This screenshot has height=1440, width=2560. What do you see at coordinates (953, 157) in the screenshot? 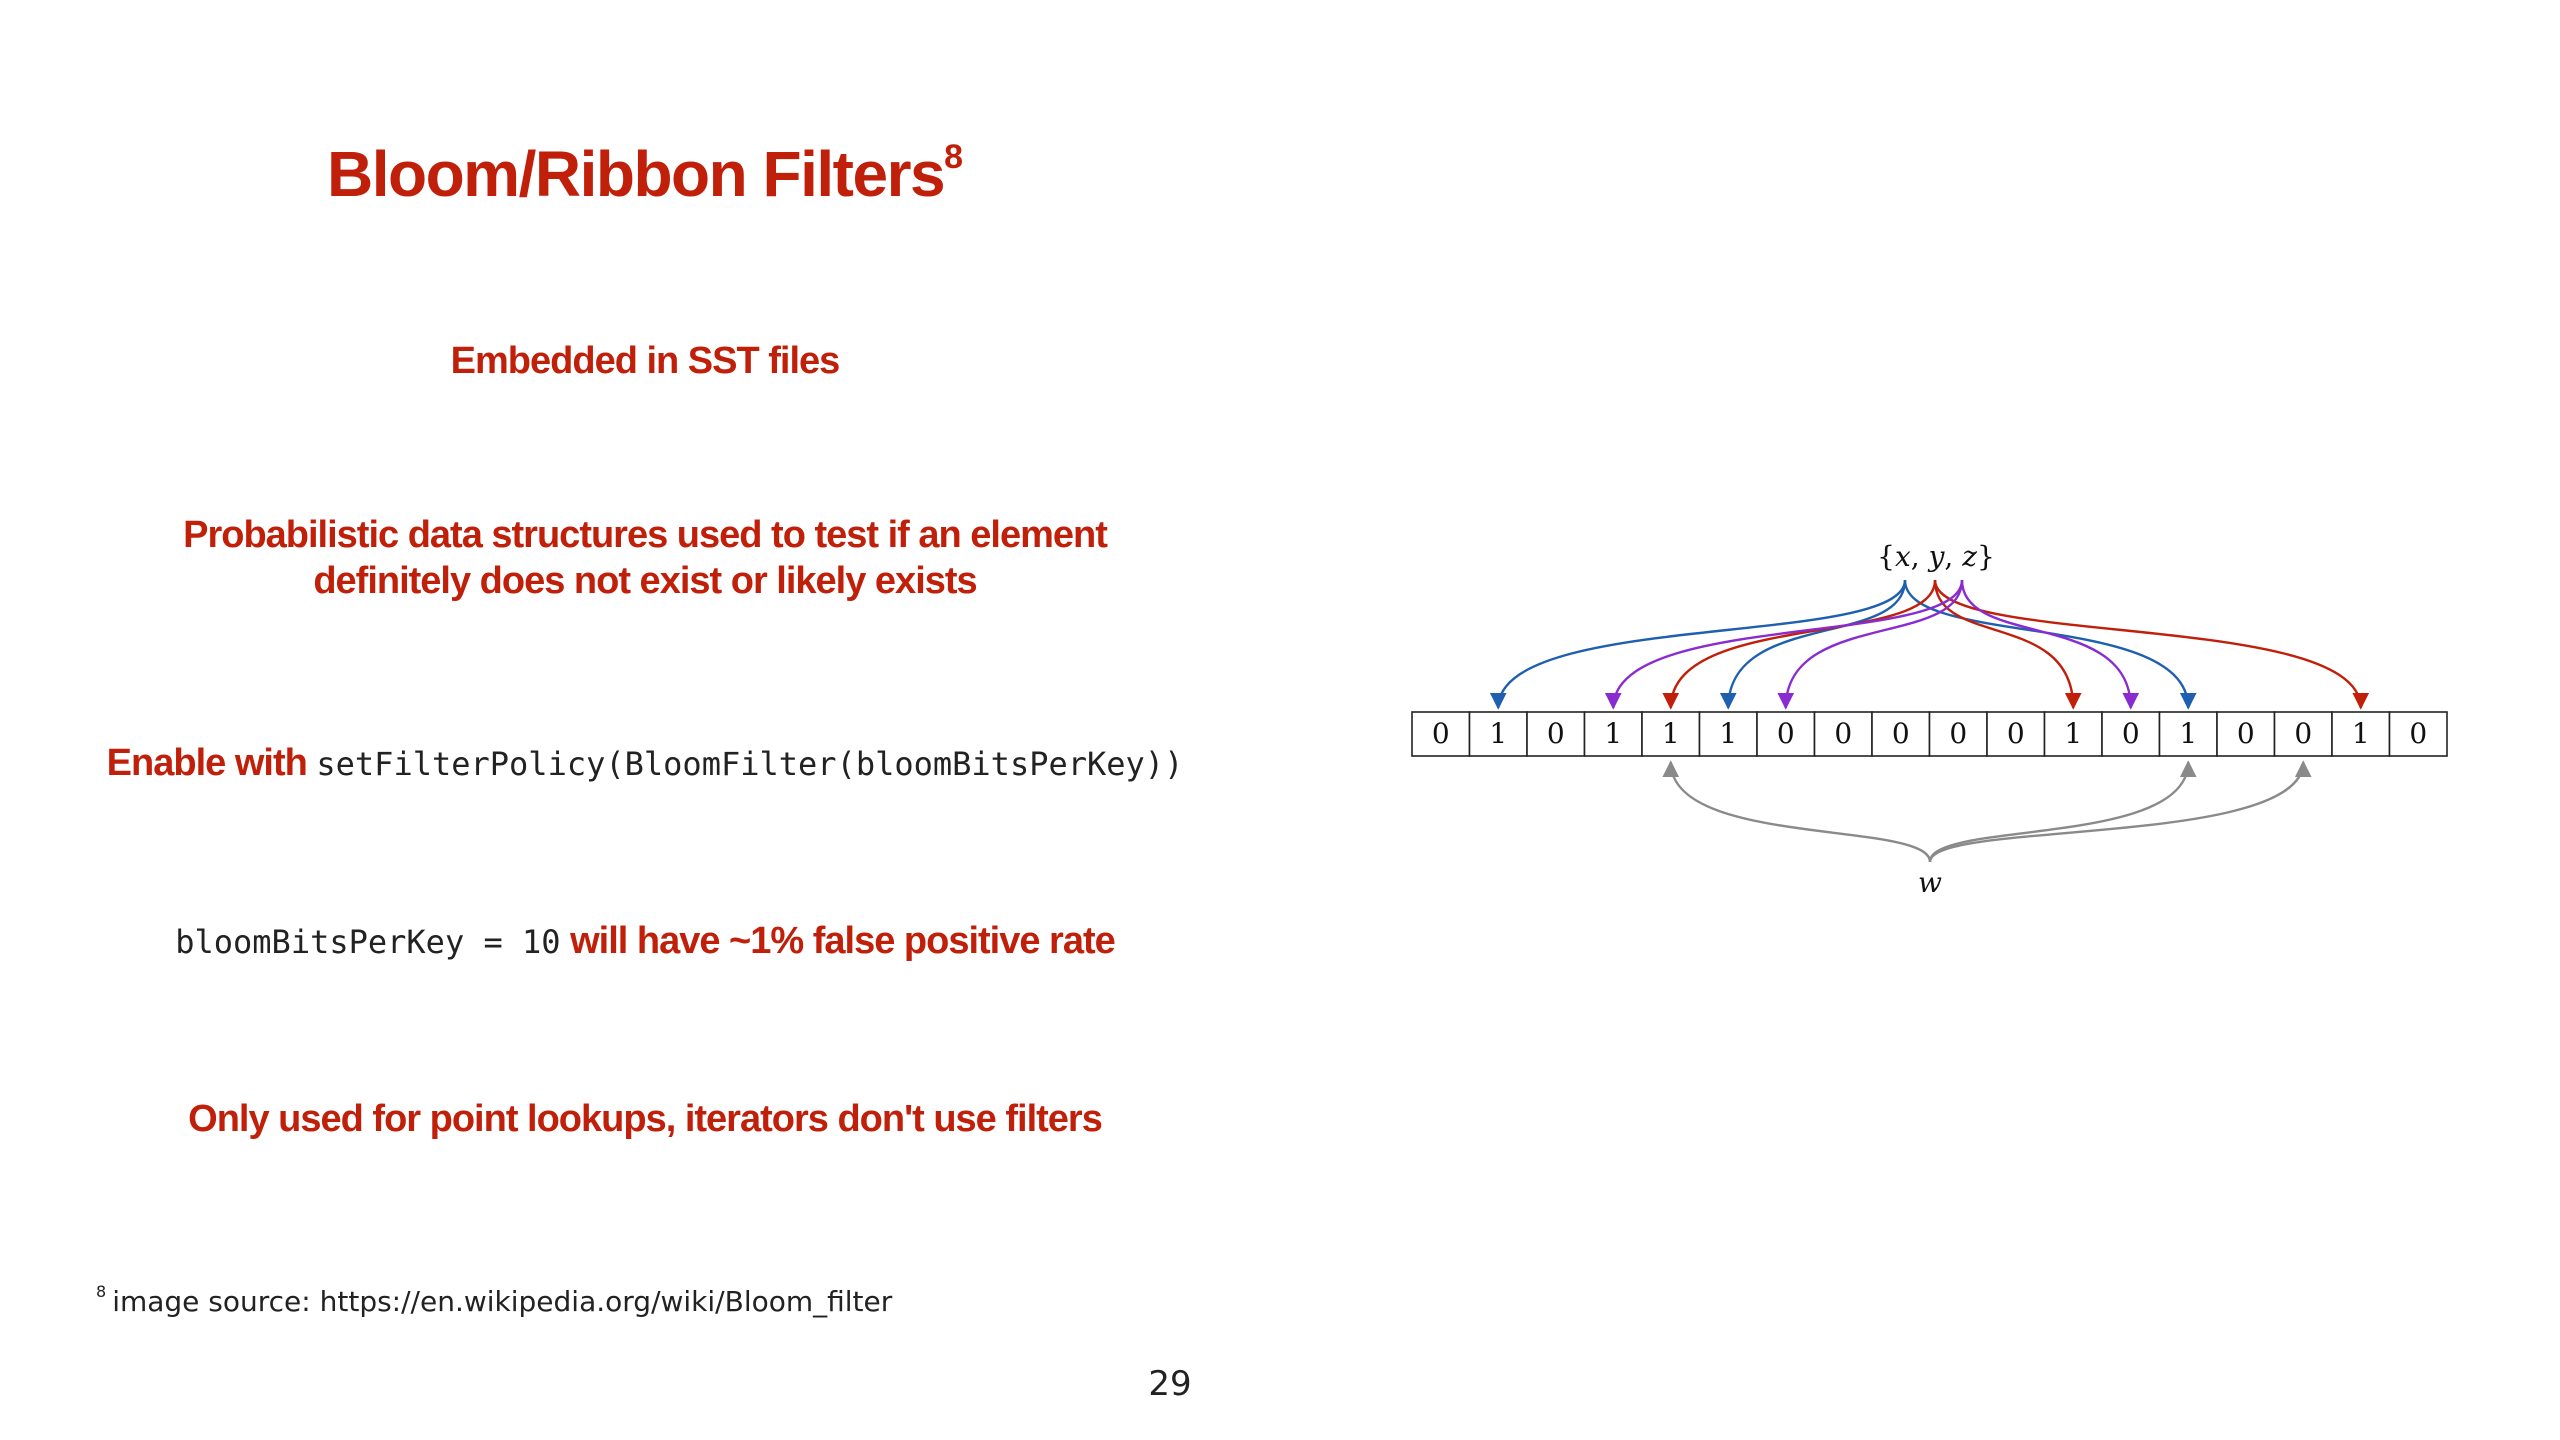
I see `title-footnote-mark: 8` at bounding box center [953, 157].